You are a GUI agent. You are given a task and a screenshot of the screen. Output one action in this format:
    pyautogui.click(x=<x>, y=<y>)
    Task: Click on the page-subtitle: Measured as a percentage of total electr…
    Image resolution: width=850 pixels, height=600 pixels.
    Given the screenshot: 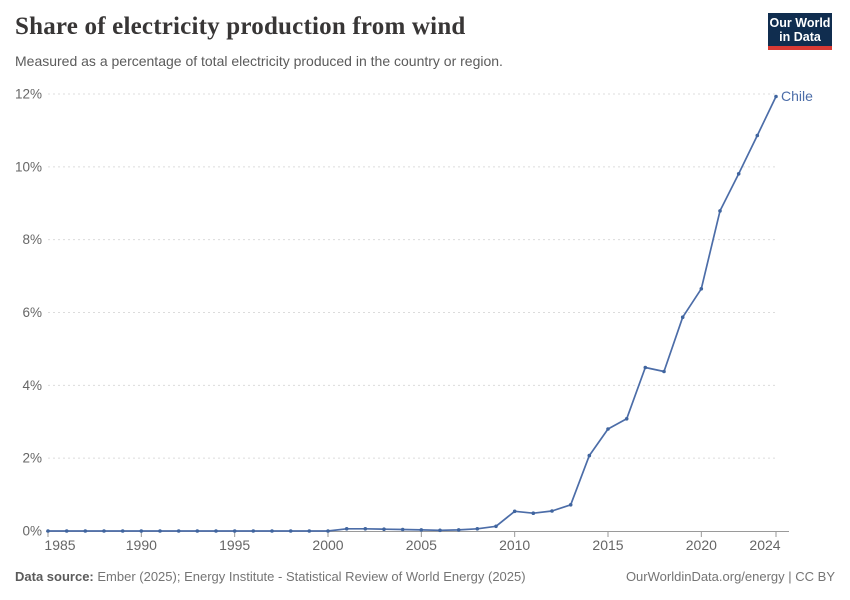 What is the action you would take?
    pyautogui.click(x=259, y=61)
    